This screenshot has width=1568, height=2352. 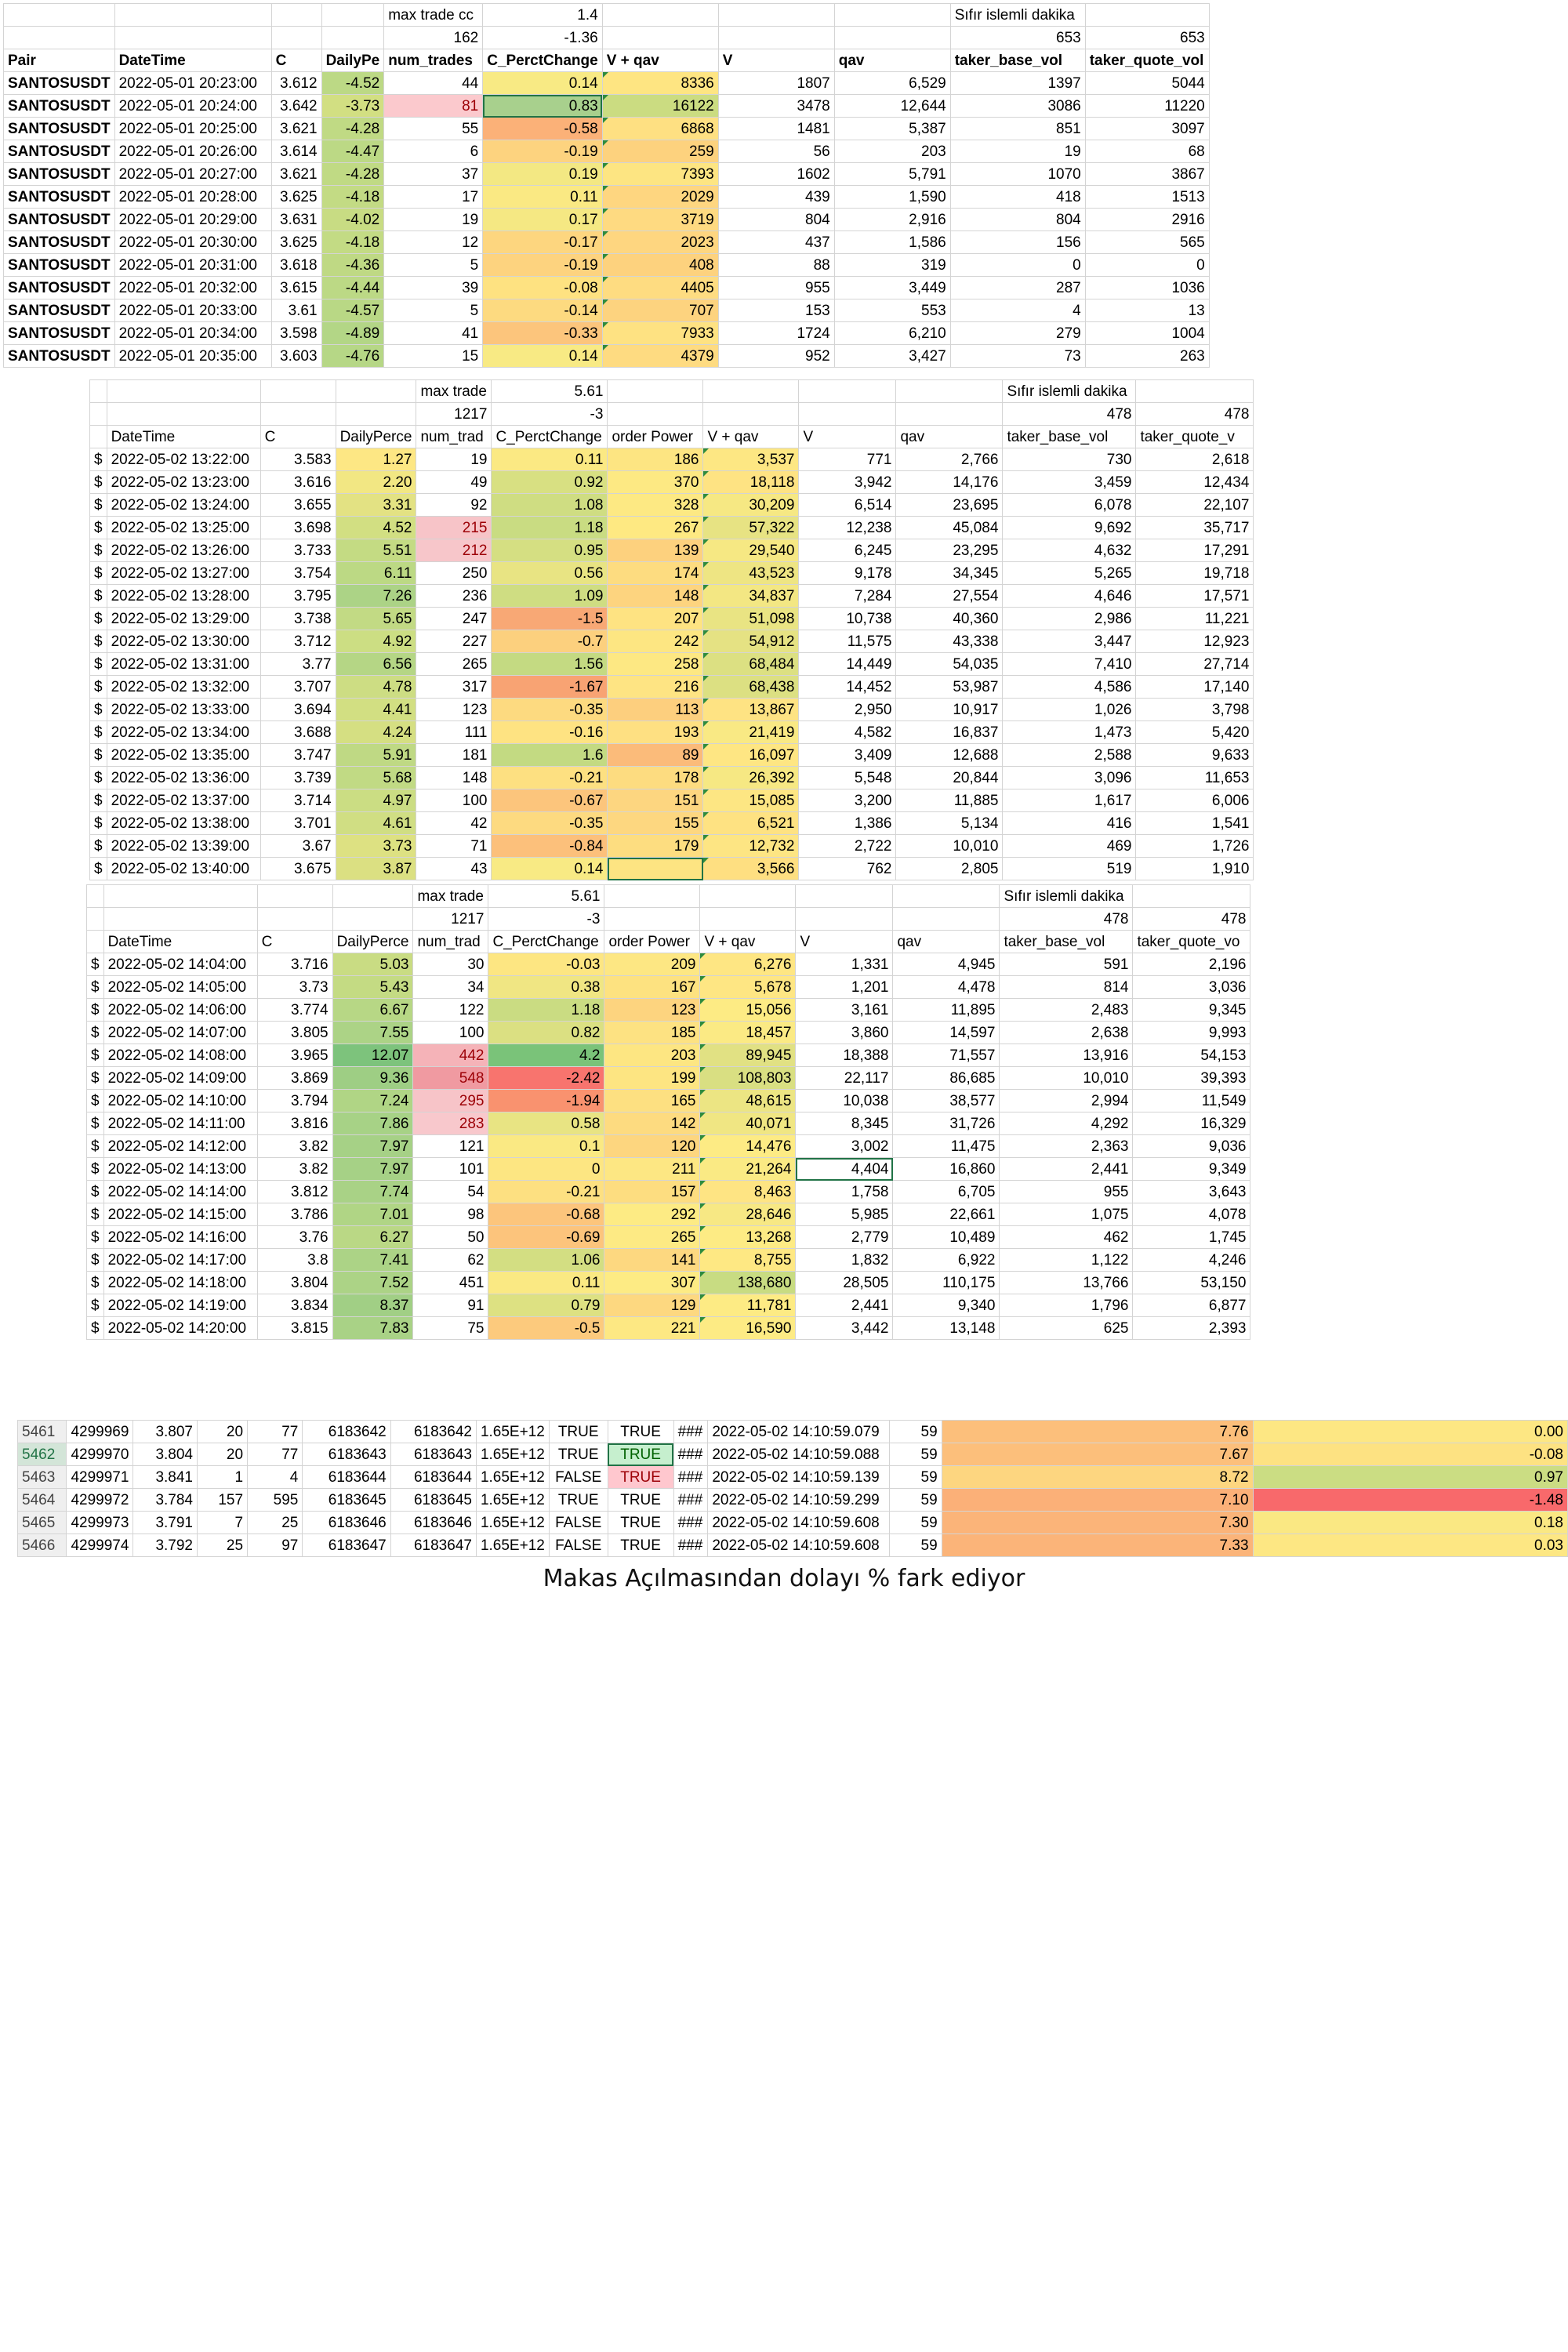 What do you see at coordinates (776, 356) in the screenshot?
I see `data-cell: 952` at bounding box center [776, 356].